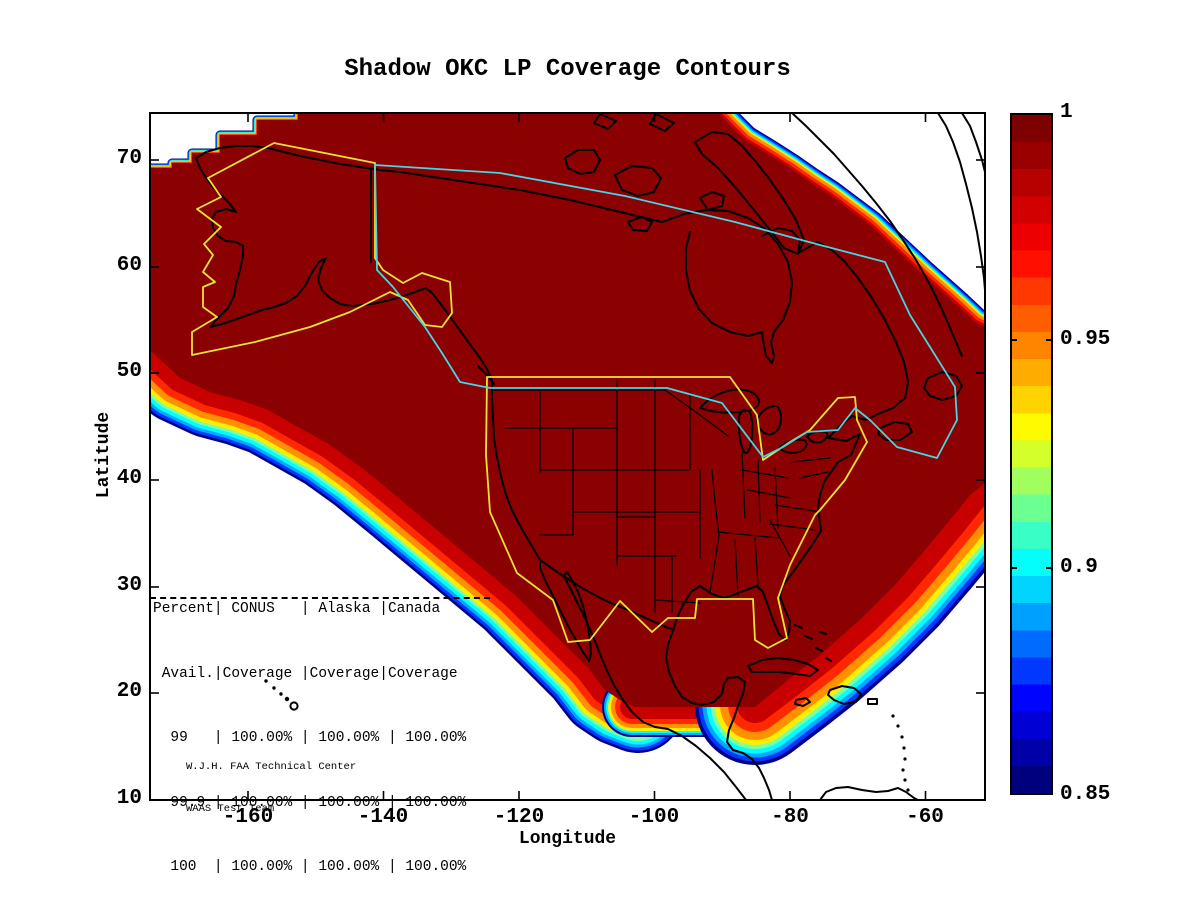  Describe the element at coordinates (322, 249) in the screenshot. I see `alaska-boundary` at that location.